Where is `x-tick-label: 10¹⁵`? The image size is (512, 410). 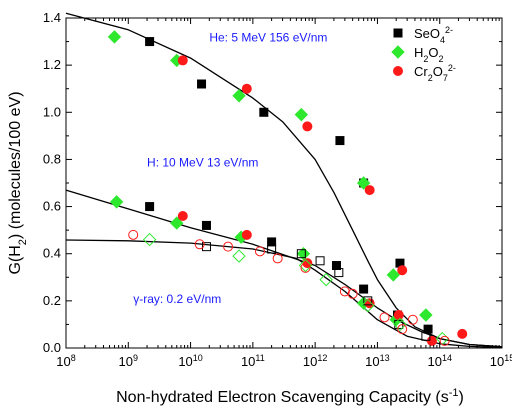
x-tick-label: 10¹⁵ is located at coordinates (501, 361).